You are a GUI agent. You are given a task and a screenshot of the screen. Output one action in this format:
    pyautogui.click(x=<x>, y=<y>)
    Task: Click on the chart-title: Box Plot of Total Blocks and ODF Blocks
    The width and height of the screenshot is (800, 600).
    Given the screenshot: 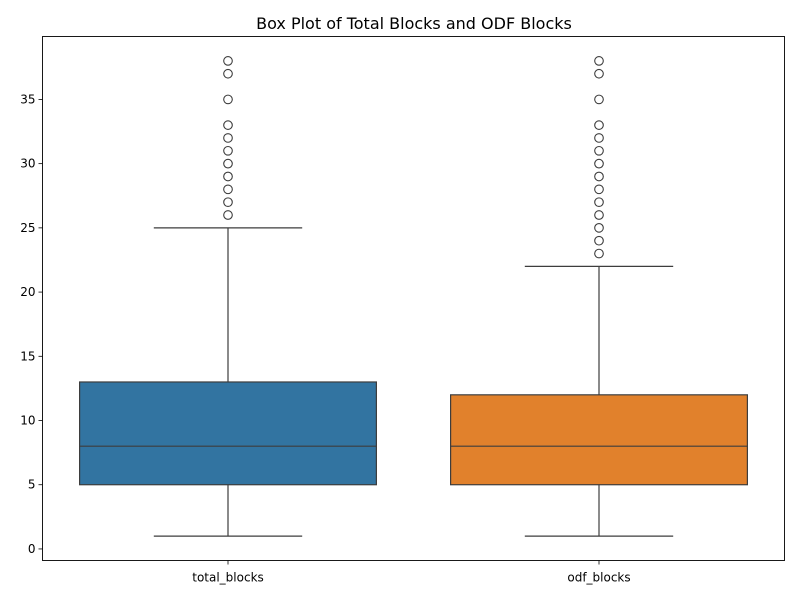 What is the action you would take?
    pyautogui.click(x=414, y=23)
    